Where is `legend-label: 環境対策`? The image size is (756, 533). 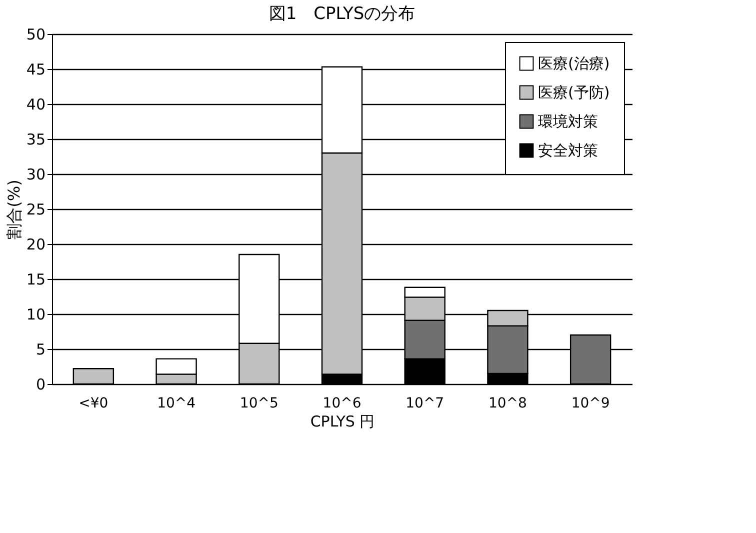
legend-label: 環境対策 is located at coordinates (568, 121).